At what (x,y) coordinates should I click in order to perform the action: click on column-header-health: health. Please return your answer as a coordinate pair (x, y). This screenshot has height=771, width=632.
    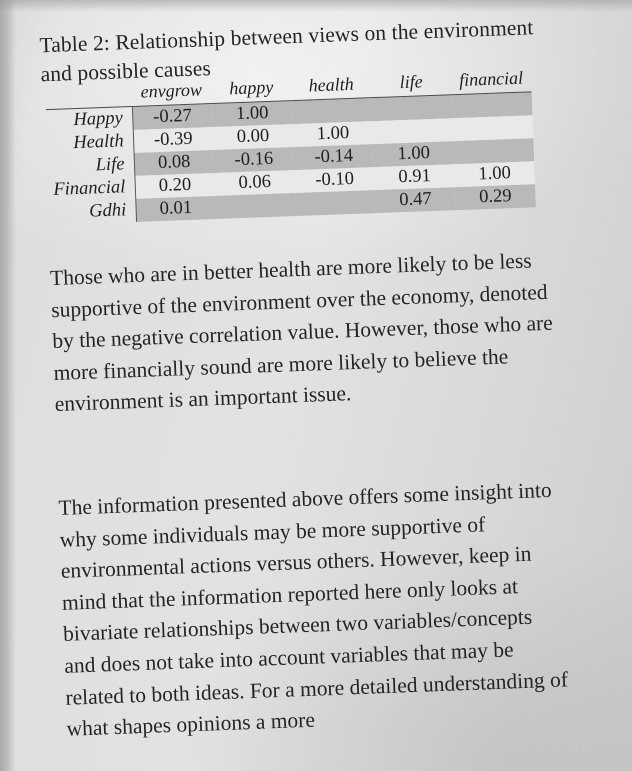
    Looking at the image, I should click on (331, 87).